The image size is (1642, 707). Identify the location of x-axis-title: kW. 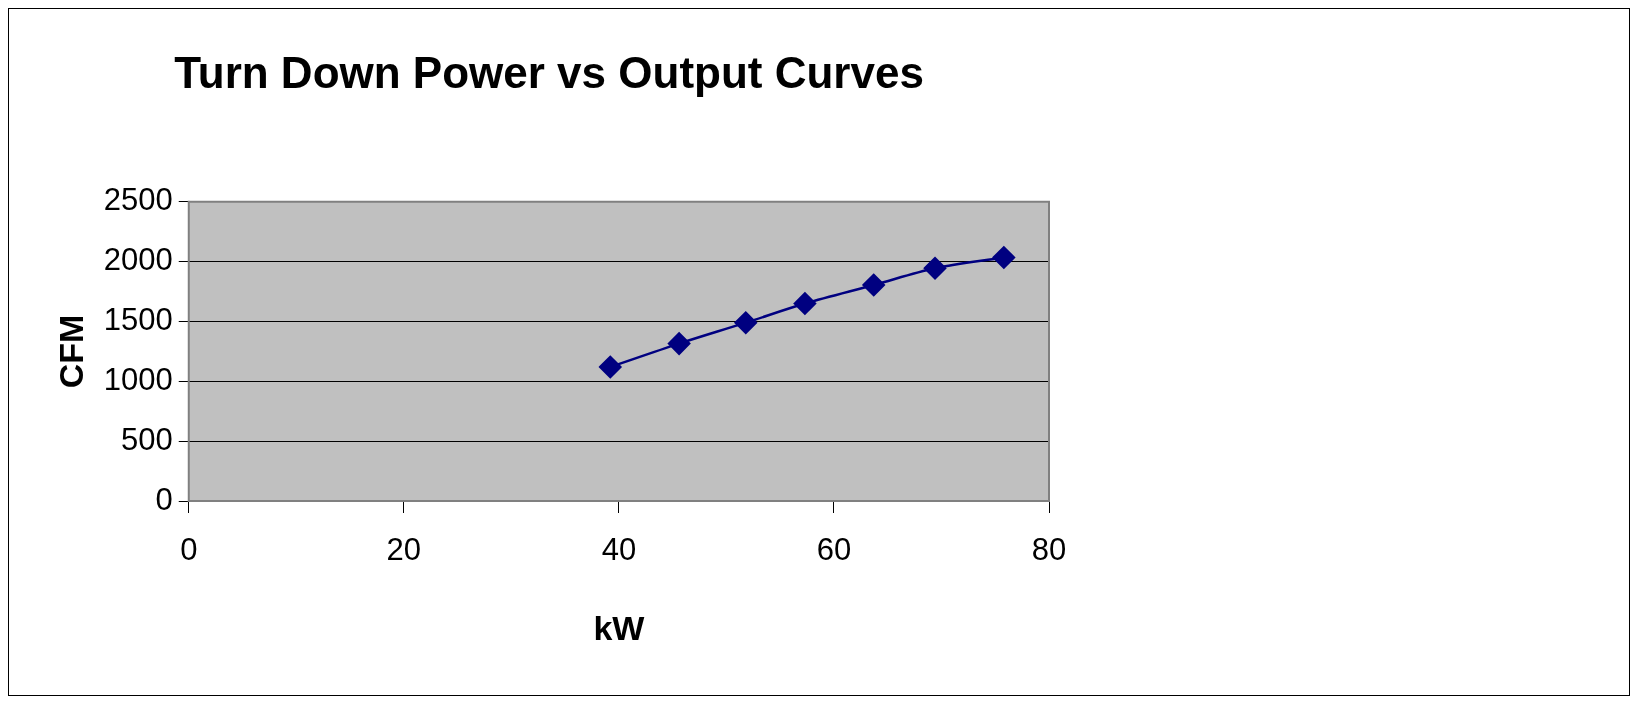
(619, 627).